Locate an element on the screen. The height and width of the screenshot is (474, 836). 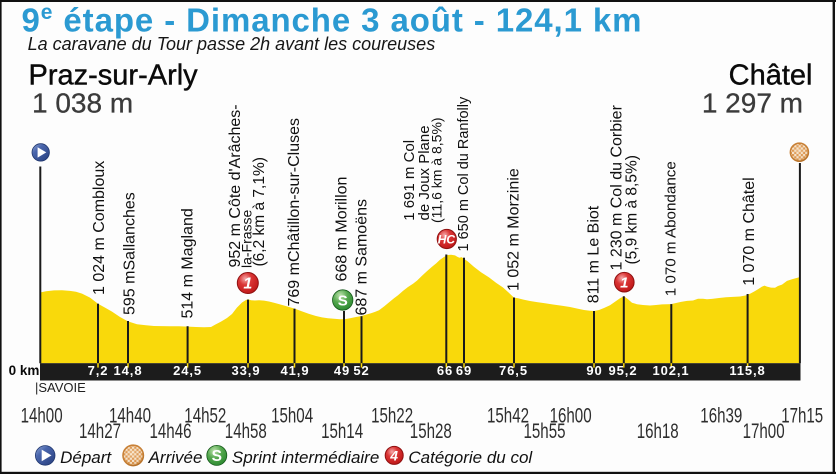
svg-text: 1 024 m Combloux is located at coordinates (99, 228).